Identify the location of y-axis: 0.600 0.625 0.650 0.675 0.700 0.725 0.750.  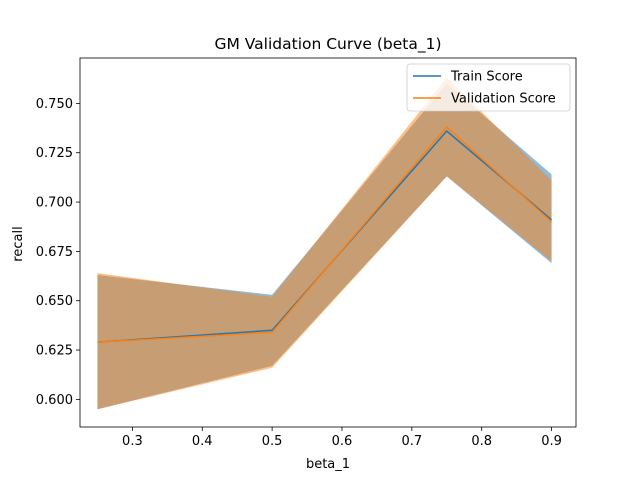
(58, 252).